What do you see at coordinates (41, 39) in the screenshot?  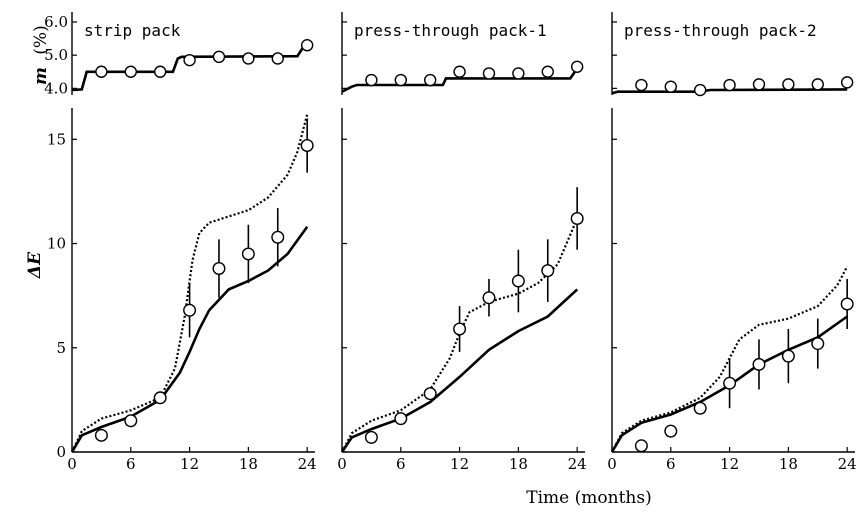 I see `top-y-axis-title-unit: (%)` at bounding box center [41, 39].